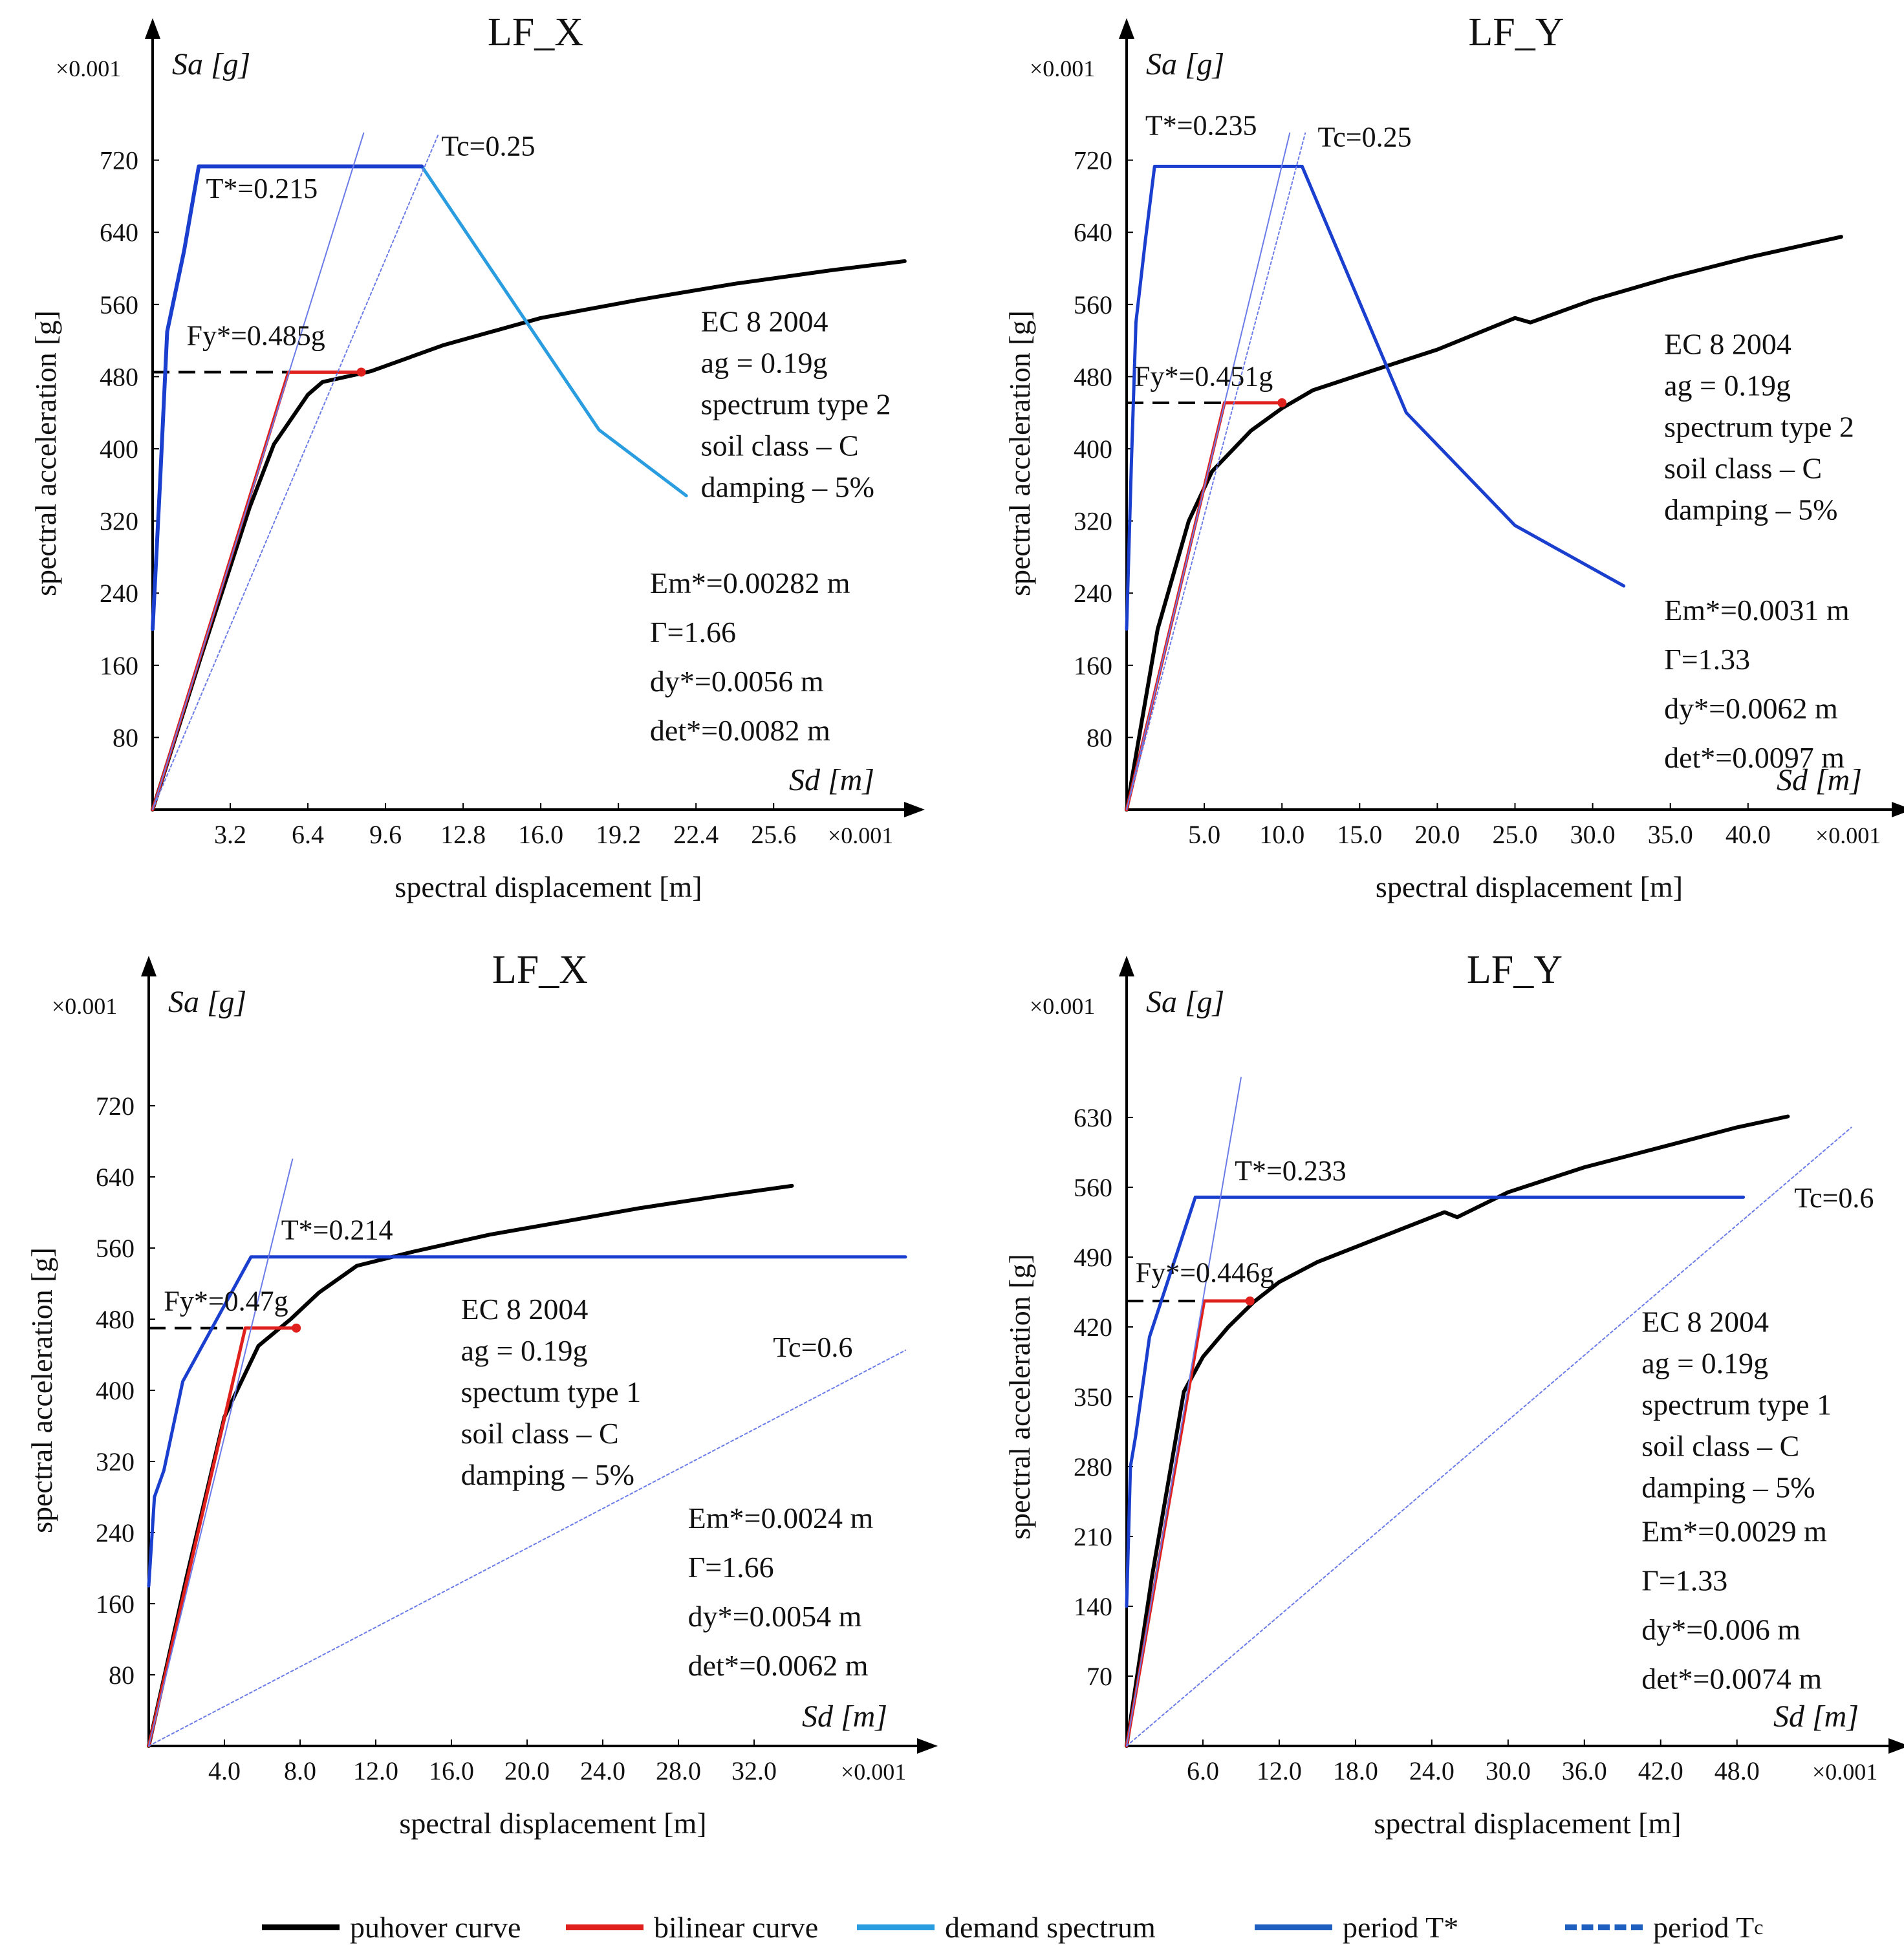 This screenshot has height=1960, width=1904. Describe the element at coordinates (1093, 160) in the screenshot. I see `y-tick-label: 720` at that location.